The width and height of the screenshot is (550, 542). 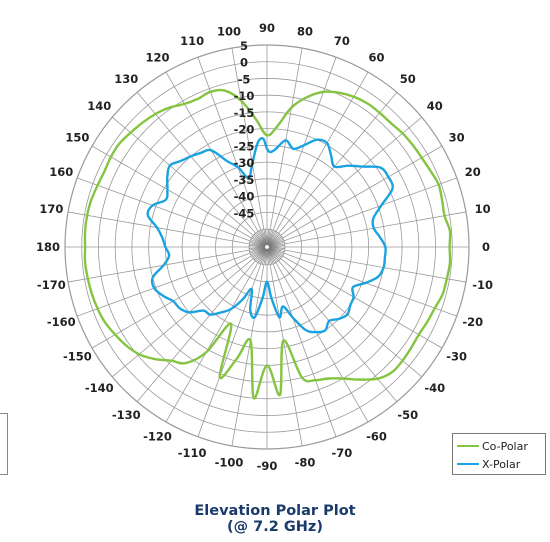 I want to click on cropped-legend-box, so click(x=4, y=444).